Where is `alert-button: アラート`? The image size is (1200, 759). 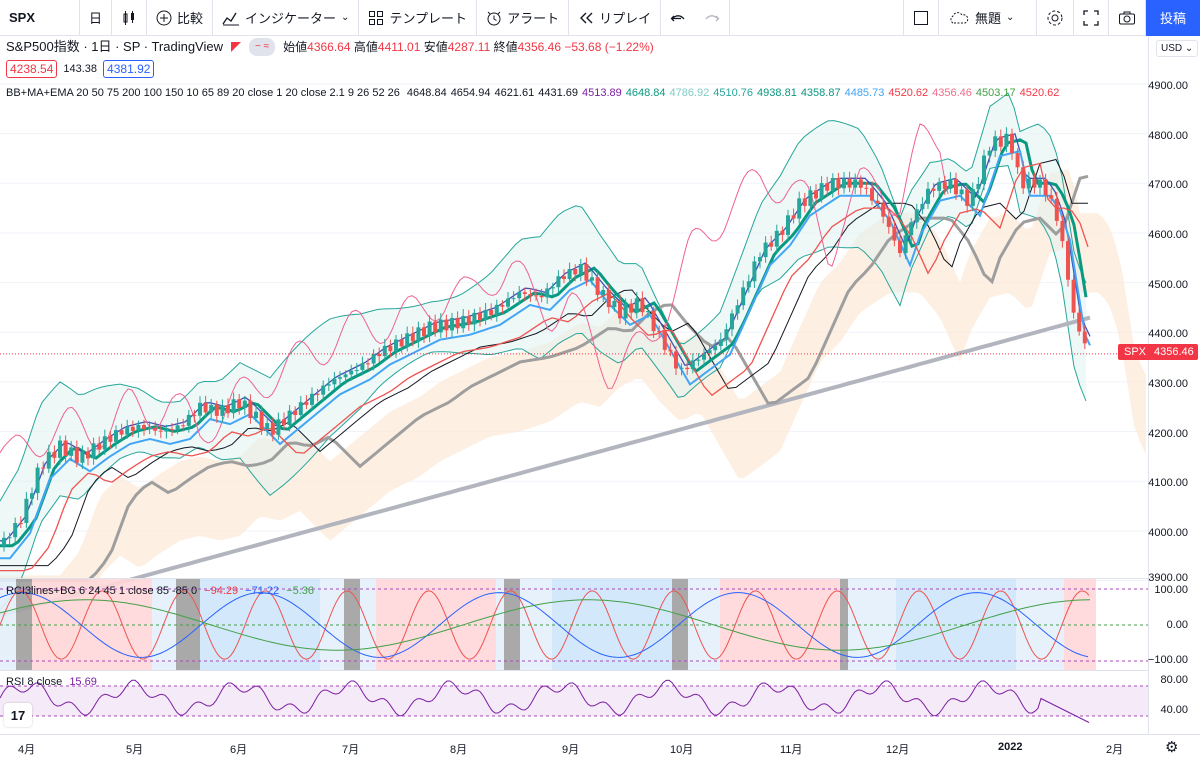 alert-button: アラート is located at coordinates (523, 18).